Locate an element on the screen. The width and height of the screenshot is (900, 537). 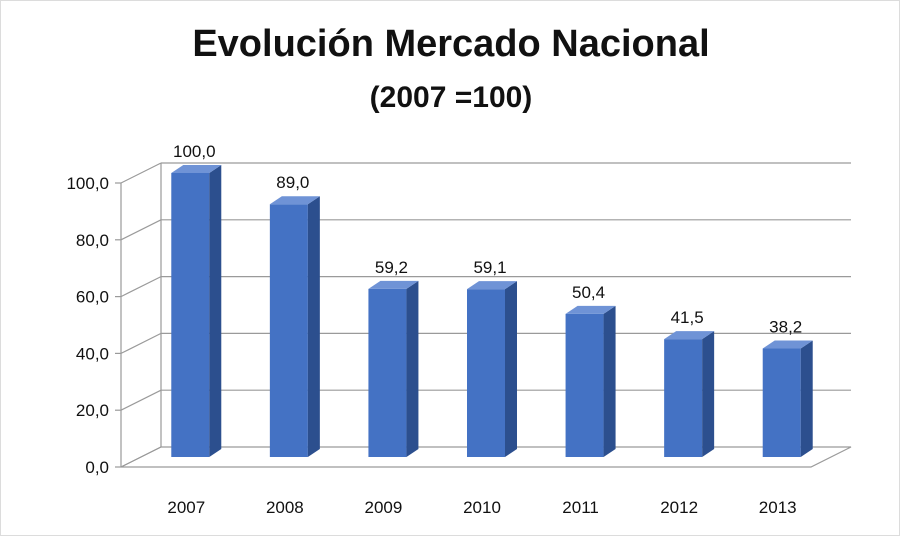
bar-2010 is located at coordinates (486, 373).